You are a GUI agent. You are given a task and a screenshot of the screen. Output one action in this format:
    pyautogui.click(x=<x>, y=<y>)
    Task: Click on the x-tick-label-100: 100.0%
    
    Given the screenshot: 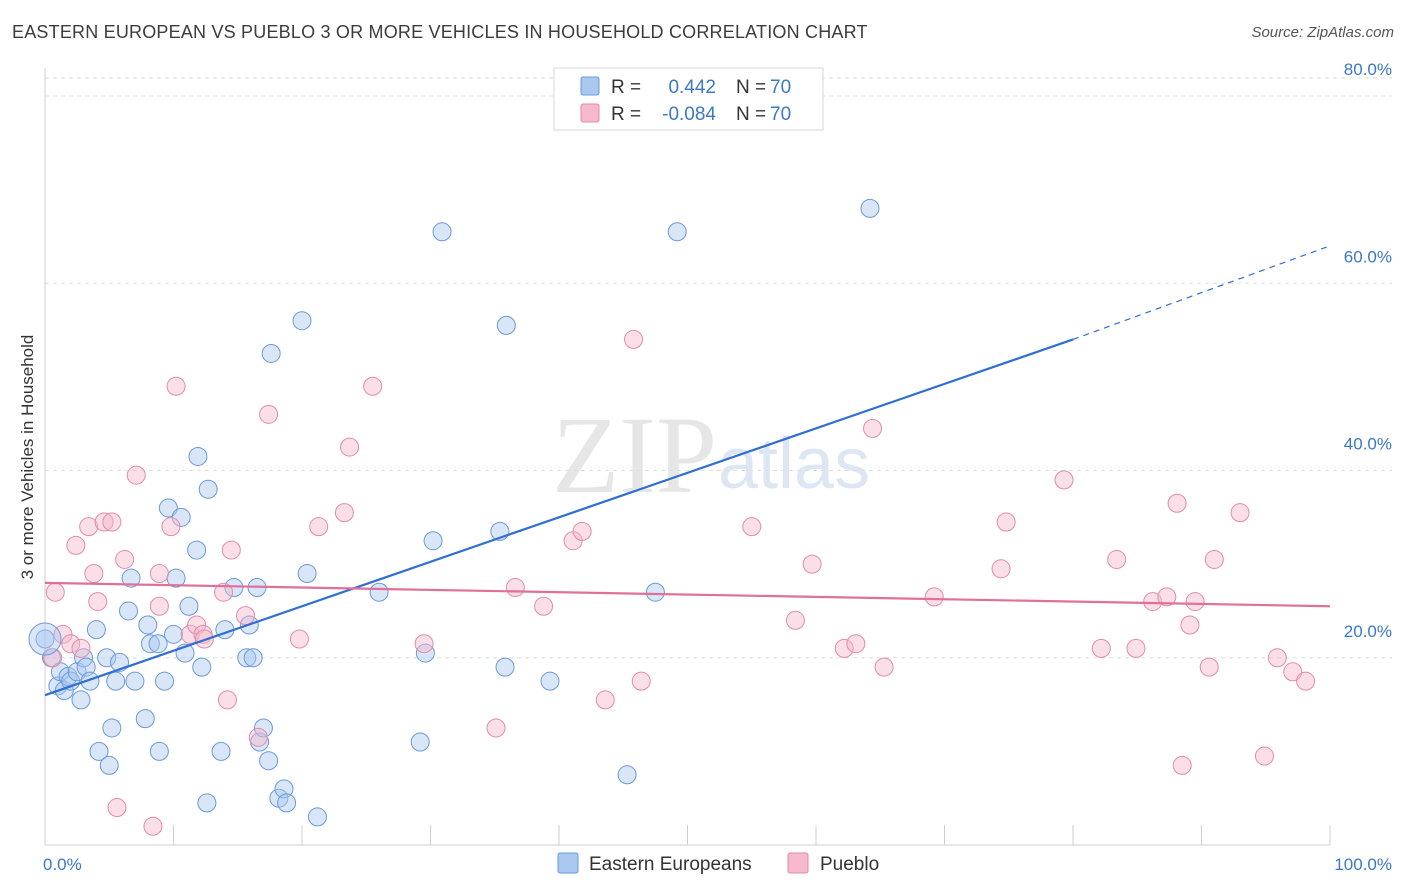 What is the action you would take?
    pyautogui.click(x=1363, y=864)
    